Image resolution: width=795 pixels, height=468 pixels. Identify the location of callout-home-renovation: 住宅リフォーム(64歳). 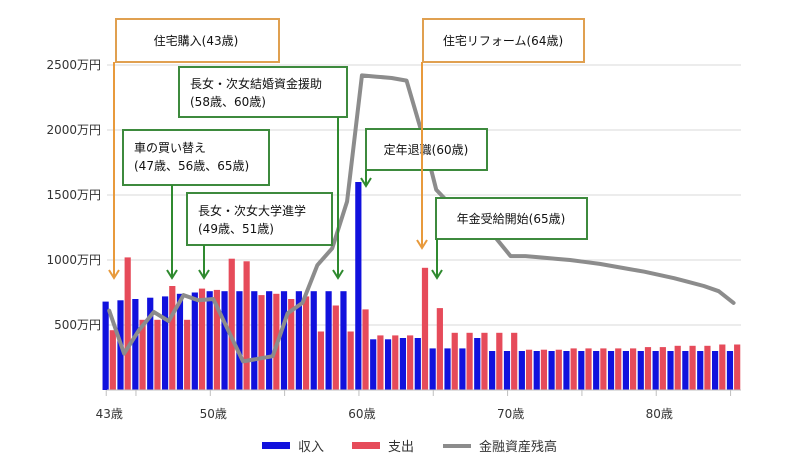
(500, 134).